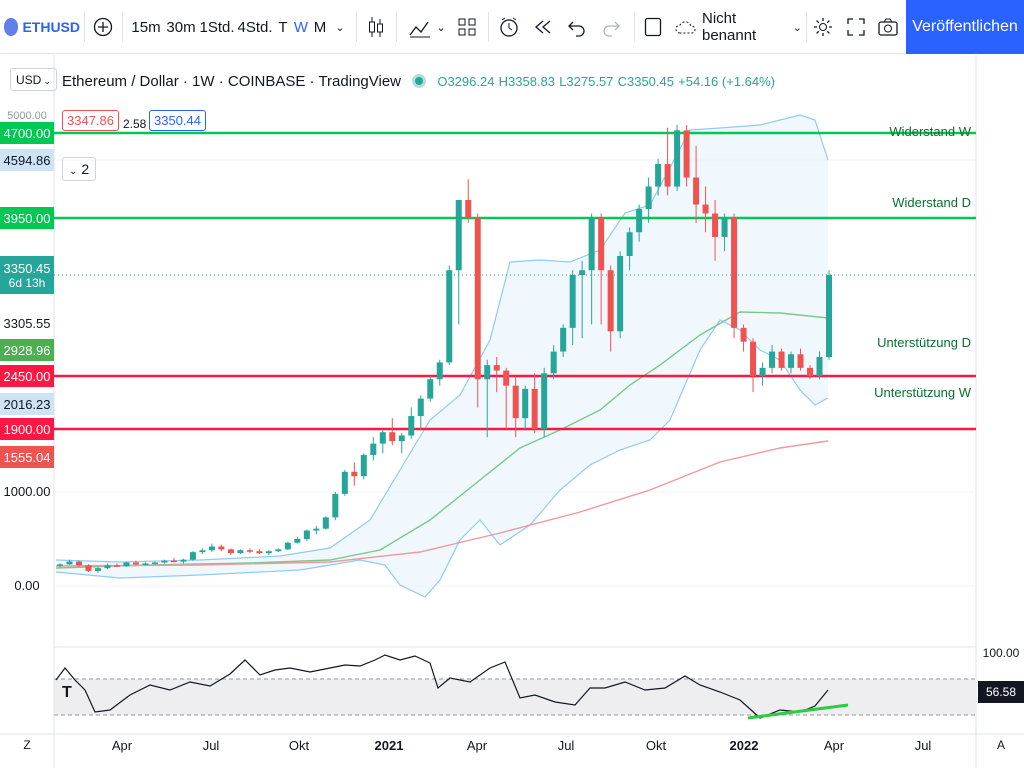 This screenshot has width=1024, height=768. I want to click on symbol-search: ETHUSD, so click(42, 27).